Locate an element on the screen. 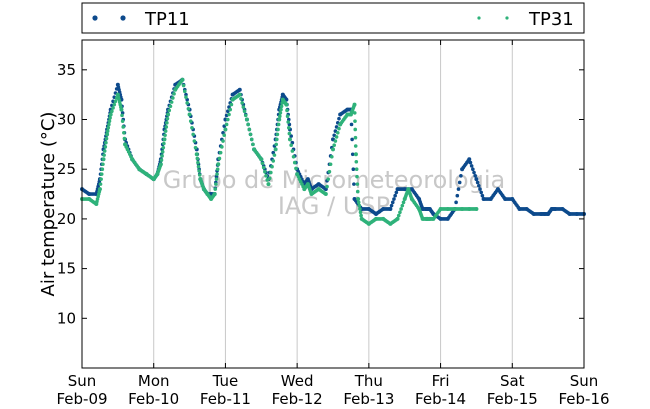 This screenshot has width=650, height=409. x-tick-label-date: Feb-11 is located at coordinates (225, 399).